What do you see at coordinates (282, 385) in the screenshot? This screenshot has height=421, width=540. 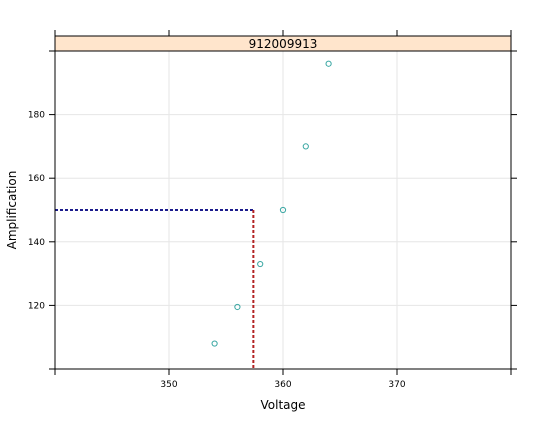 I see `x-tick-label: 360` at bounding box center [282, 385].